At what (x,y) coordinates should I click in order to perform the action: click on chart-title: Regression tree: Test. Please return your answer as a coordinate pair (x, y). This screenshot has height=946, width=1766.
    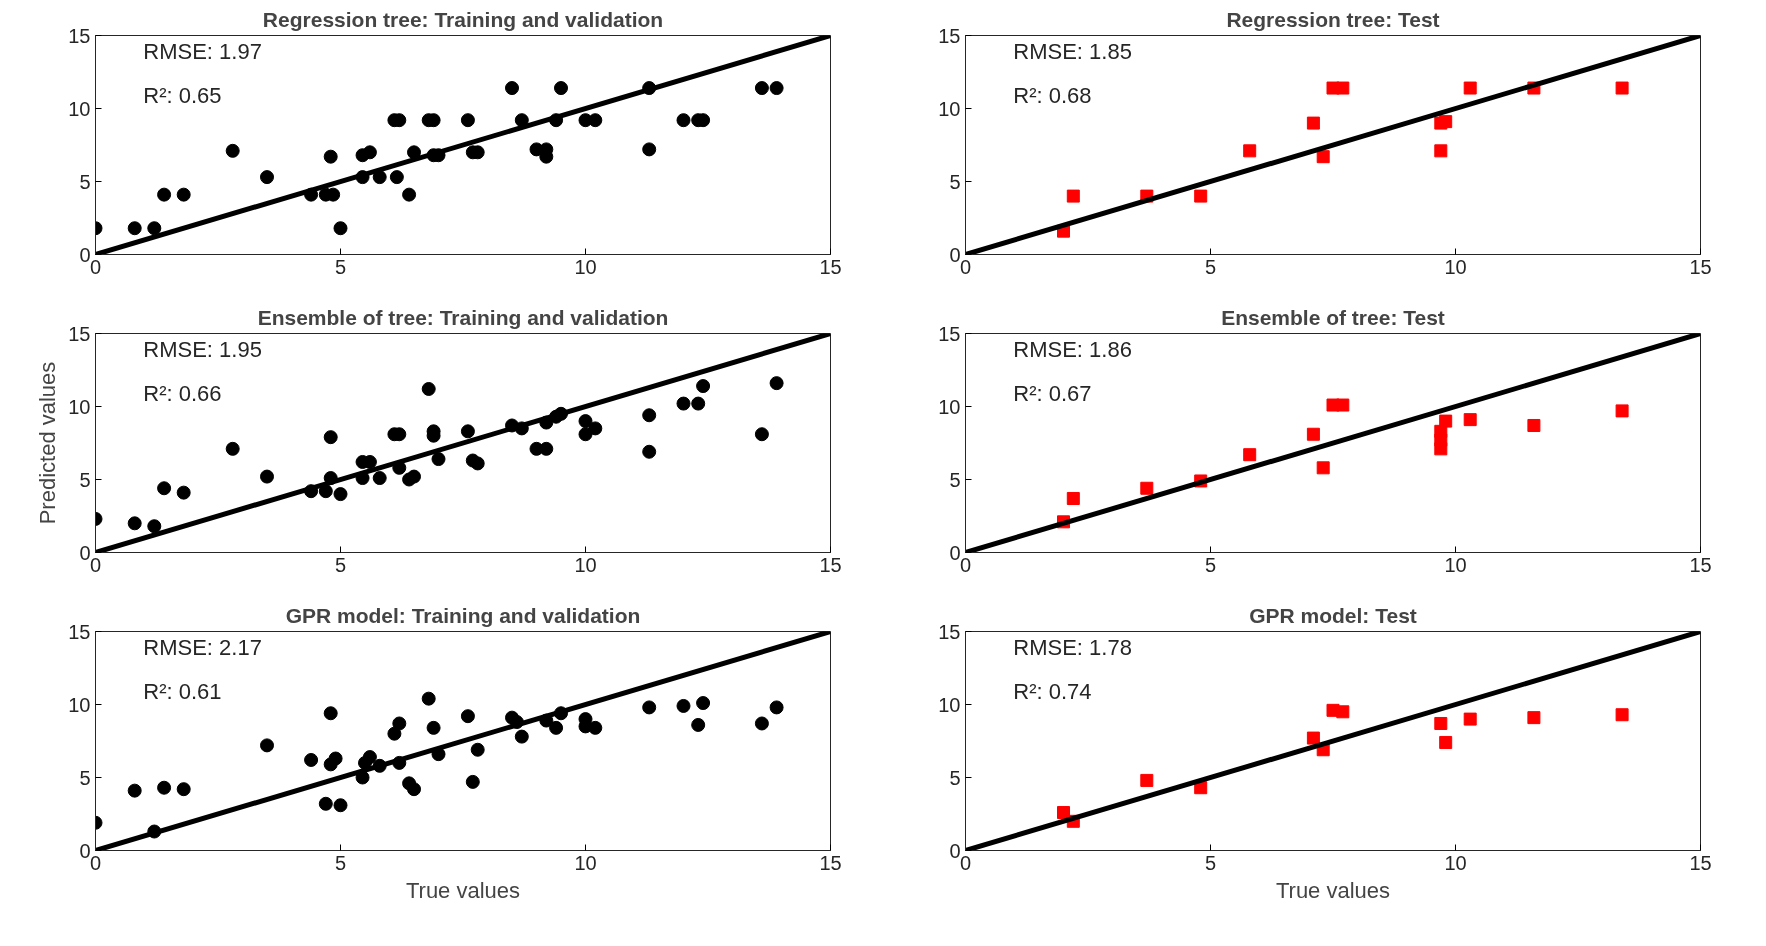
    Looking at the image, I should click on (1333, 19).